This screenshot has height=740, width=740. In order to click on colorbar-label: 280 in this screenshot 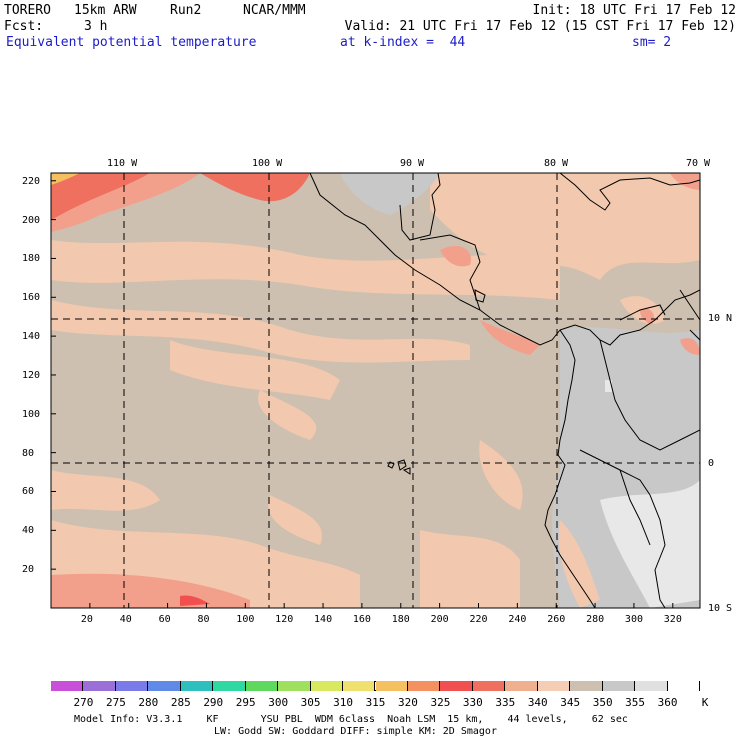, I will do `click(148, 702)`.